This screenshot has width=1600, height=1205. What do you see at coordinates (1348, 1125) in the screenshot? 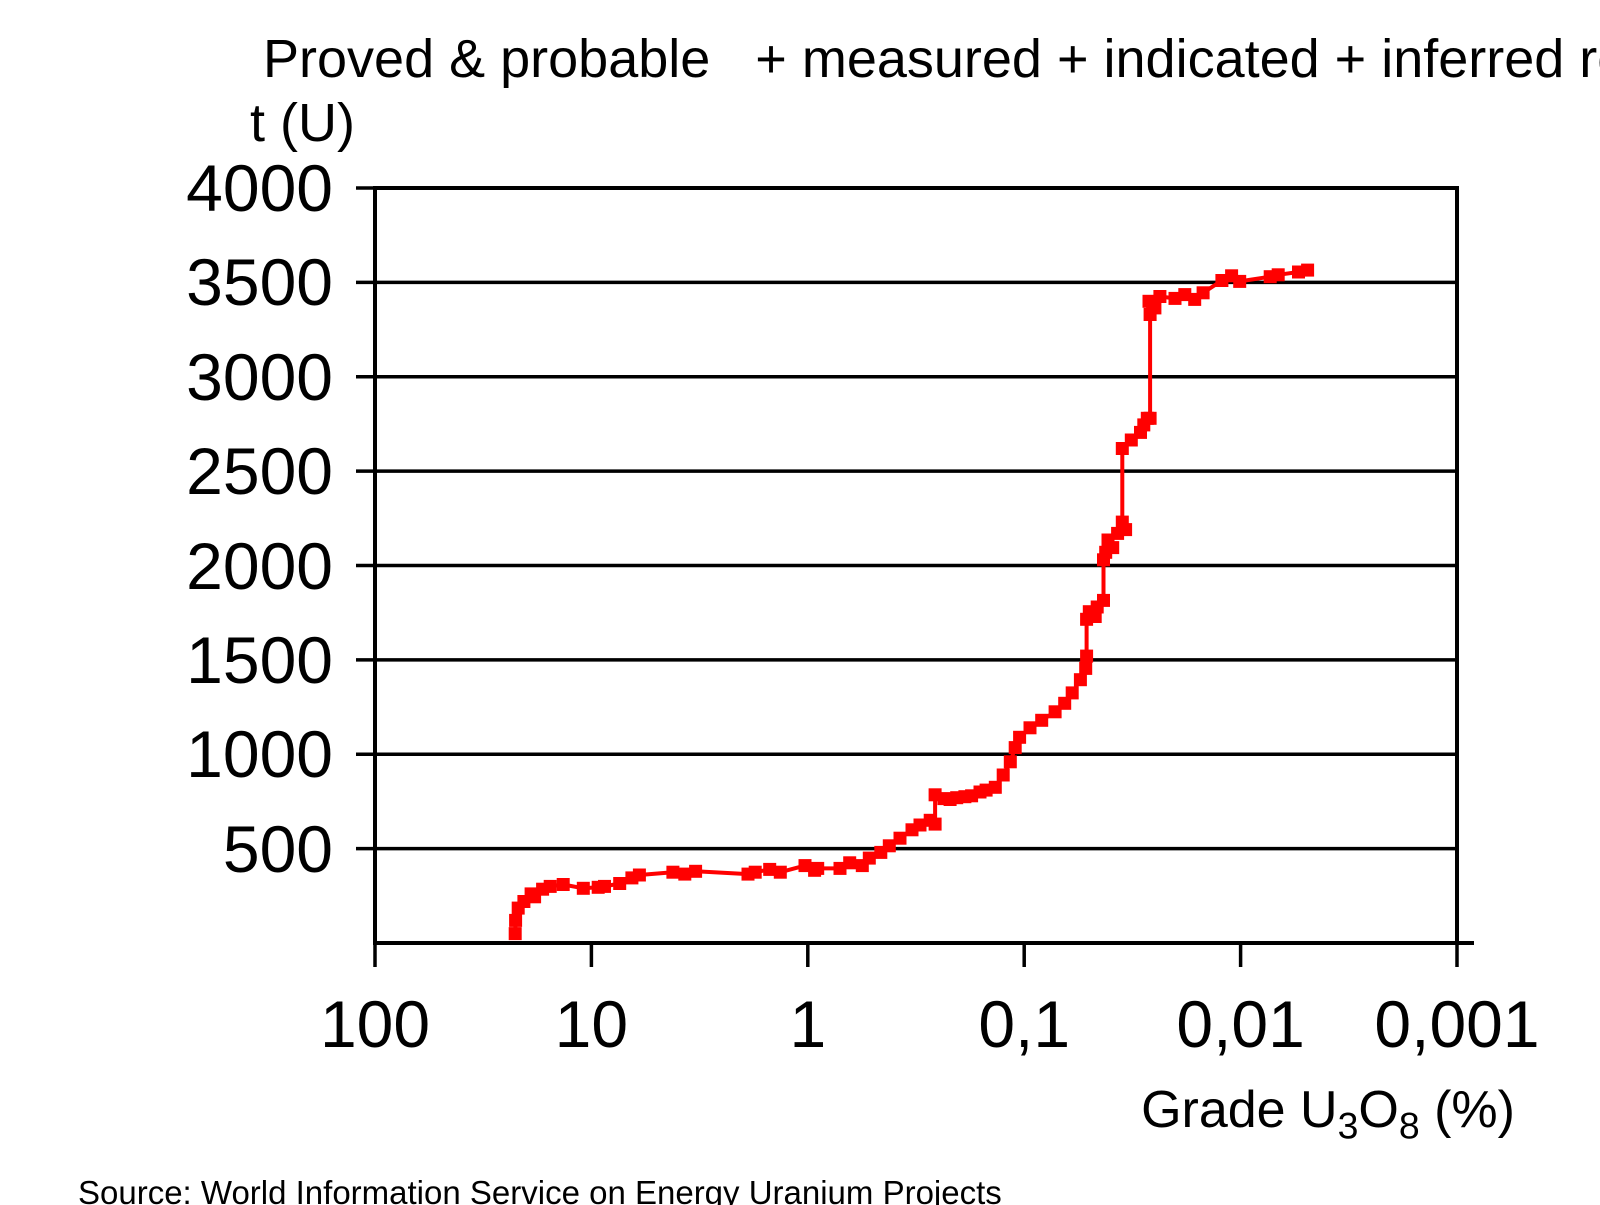
I see `x-axis-title-subscript: 3` at bounding box center [1348, 1125].